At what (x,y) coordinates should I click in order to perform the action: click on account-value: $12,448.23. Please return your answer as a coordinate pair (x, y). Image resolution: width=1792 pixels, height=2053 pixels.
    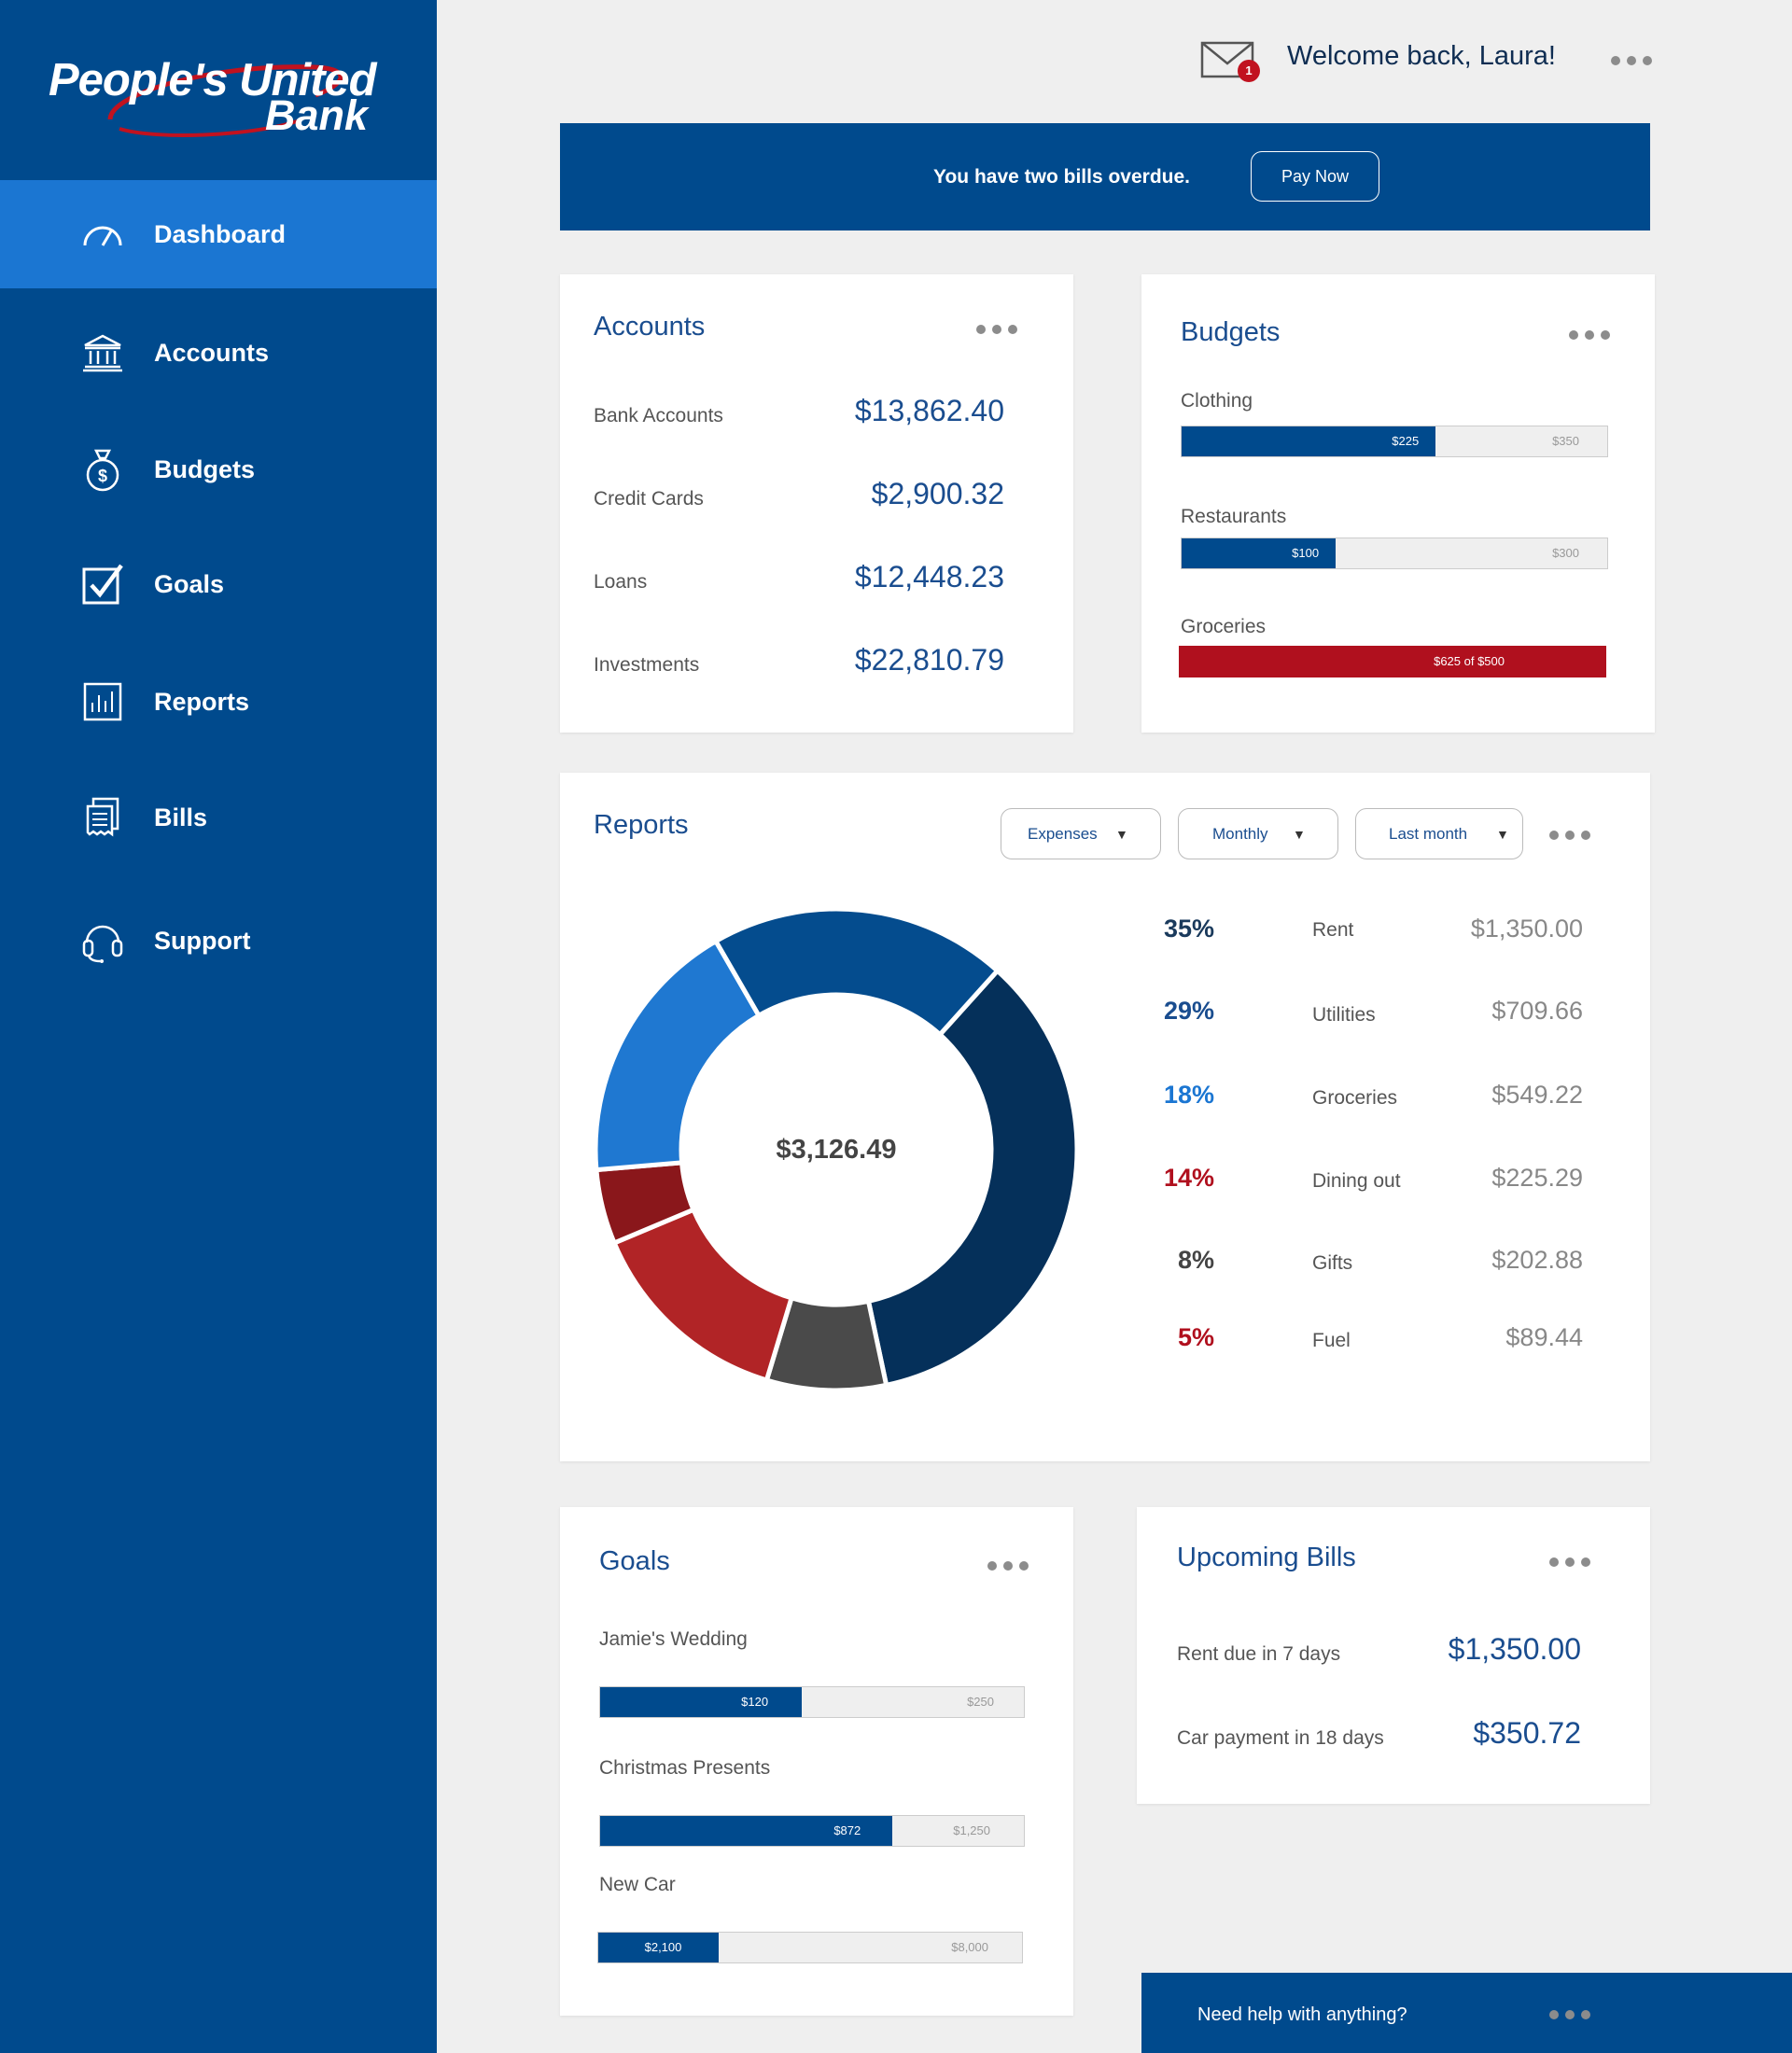
    Looking at the image, I should click on (929, 577).